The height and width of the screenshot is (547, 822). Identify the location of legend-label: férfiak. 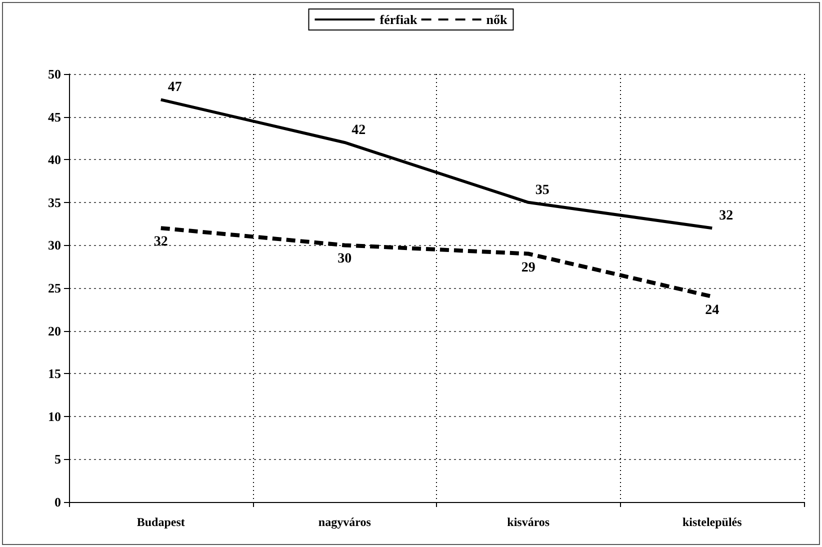
(399, 19).